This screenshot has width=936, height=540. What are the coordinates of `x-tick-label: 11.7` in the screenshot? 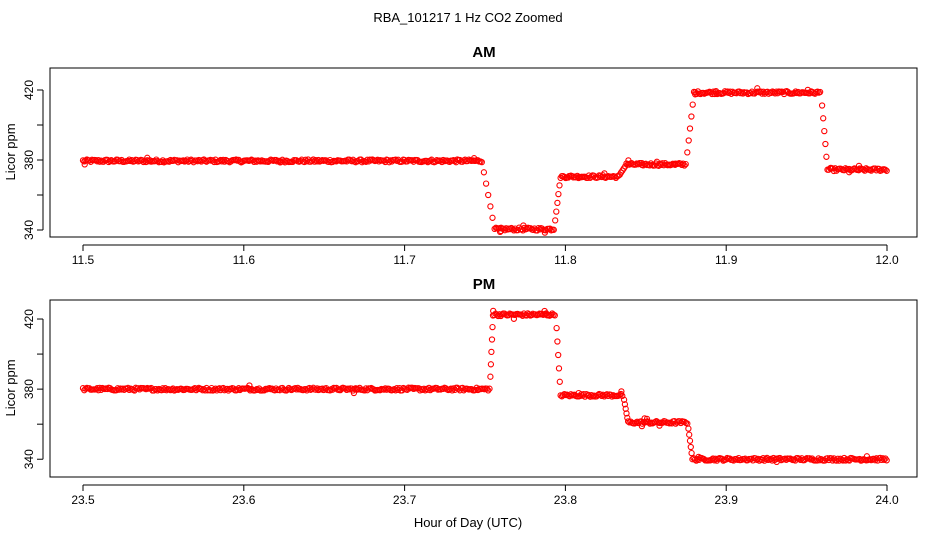 It's located at (404, 260).